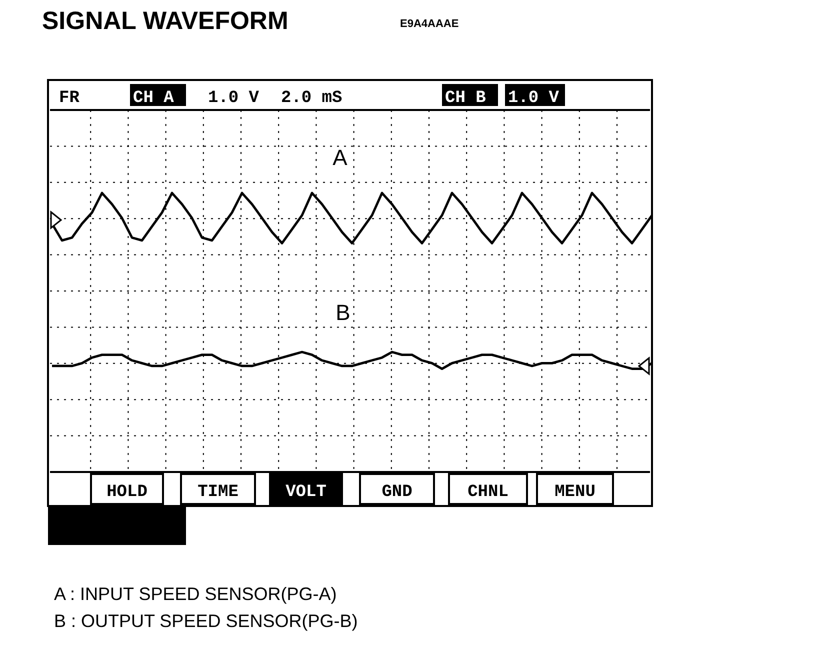 The image size is (816, 664). What do you see at coordinates (311, 98) in the screenshot?
I see `text: 2.0 mS` at bounding box center [311, 98].